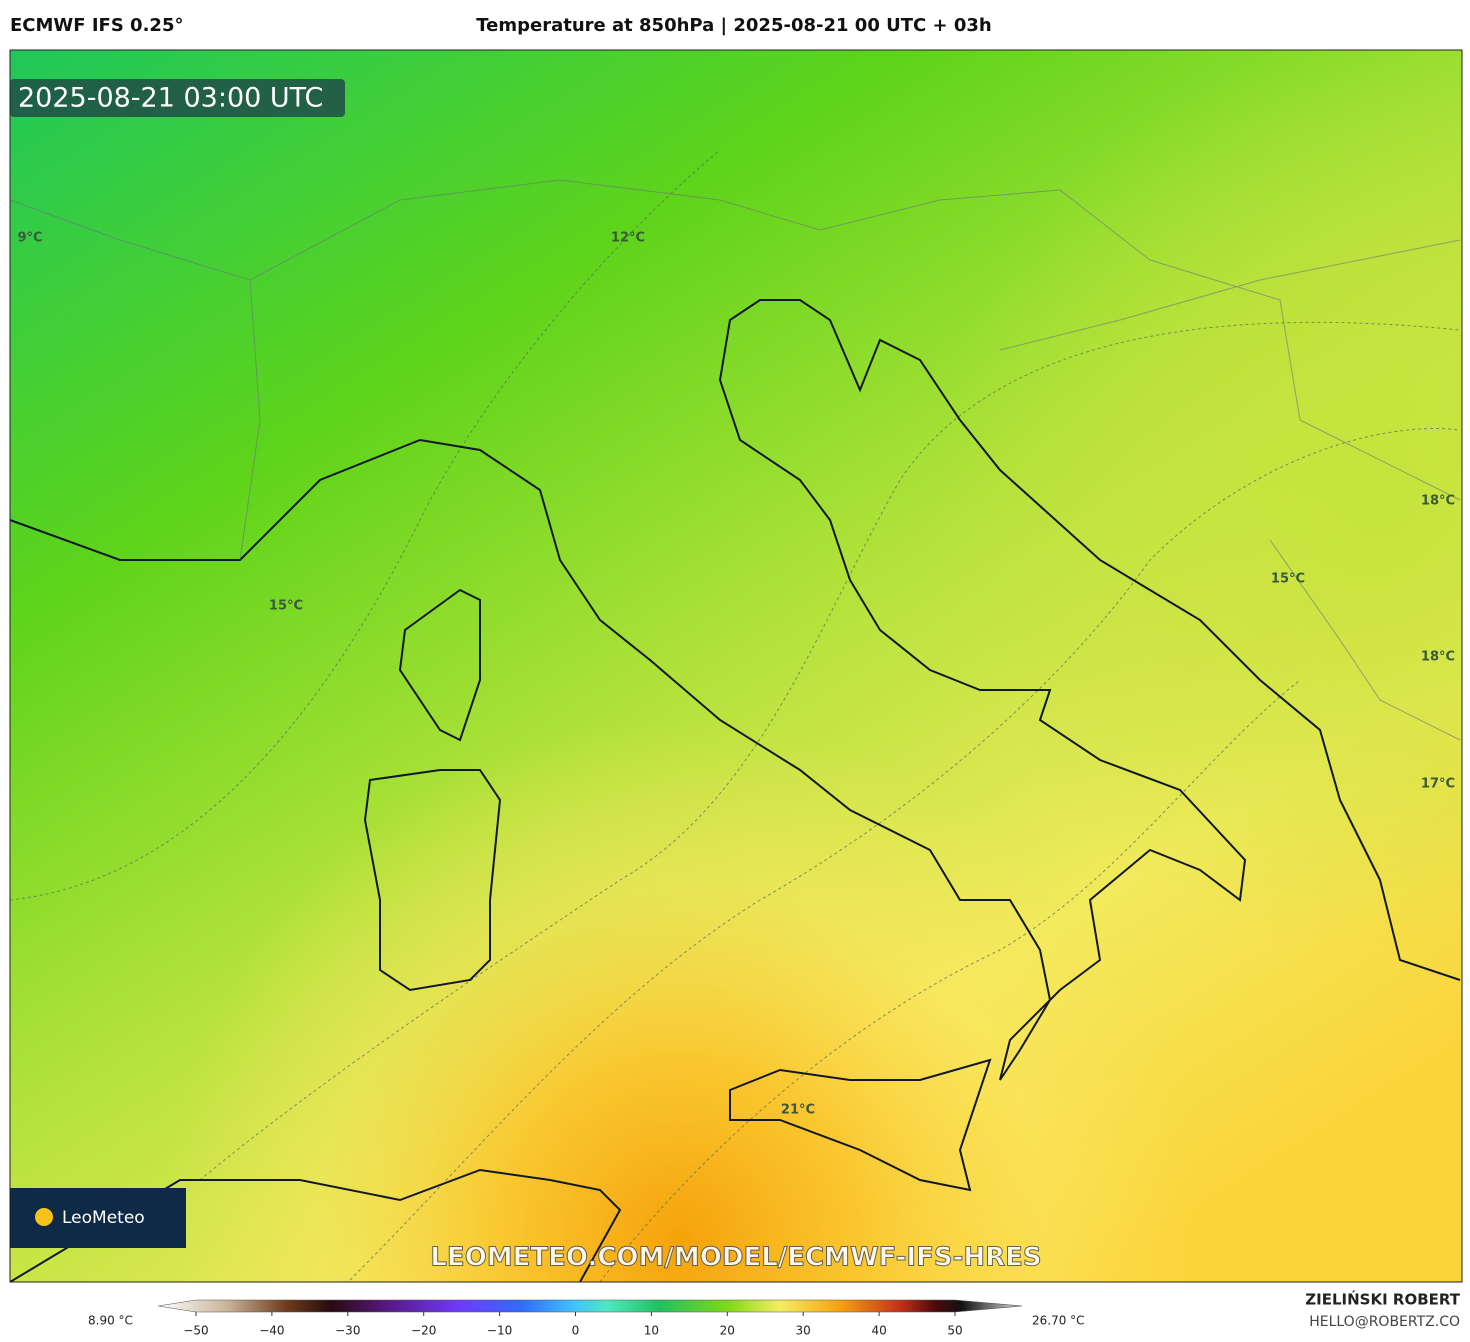 The image size is (1470, 1342). Describe the element at coordinates (96, 25) in the screenshot. I see `model-name: ECMWF IFS 0.25°` at that location.